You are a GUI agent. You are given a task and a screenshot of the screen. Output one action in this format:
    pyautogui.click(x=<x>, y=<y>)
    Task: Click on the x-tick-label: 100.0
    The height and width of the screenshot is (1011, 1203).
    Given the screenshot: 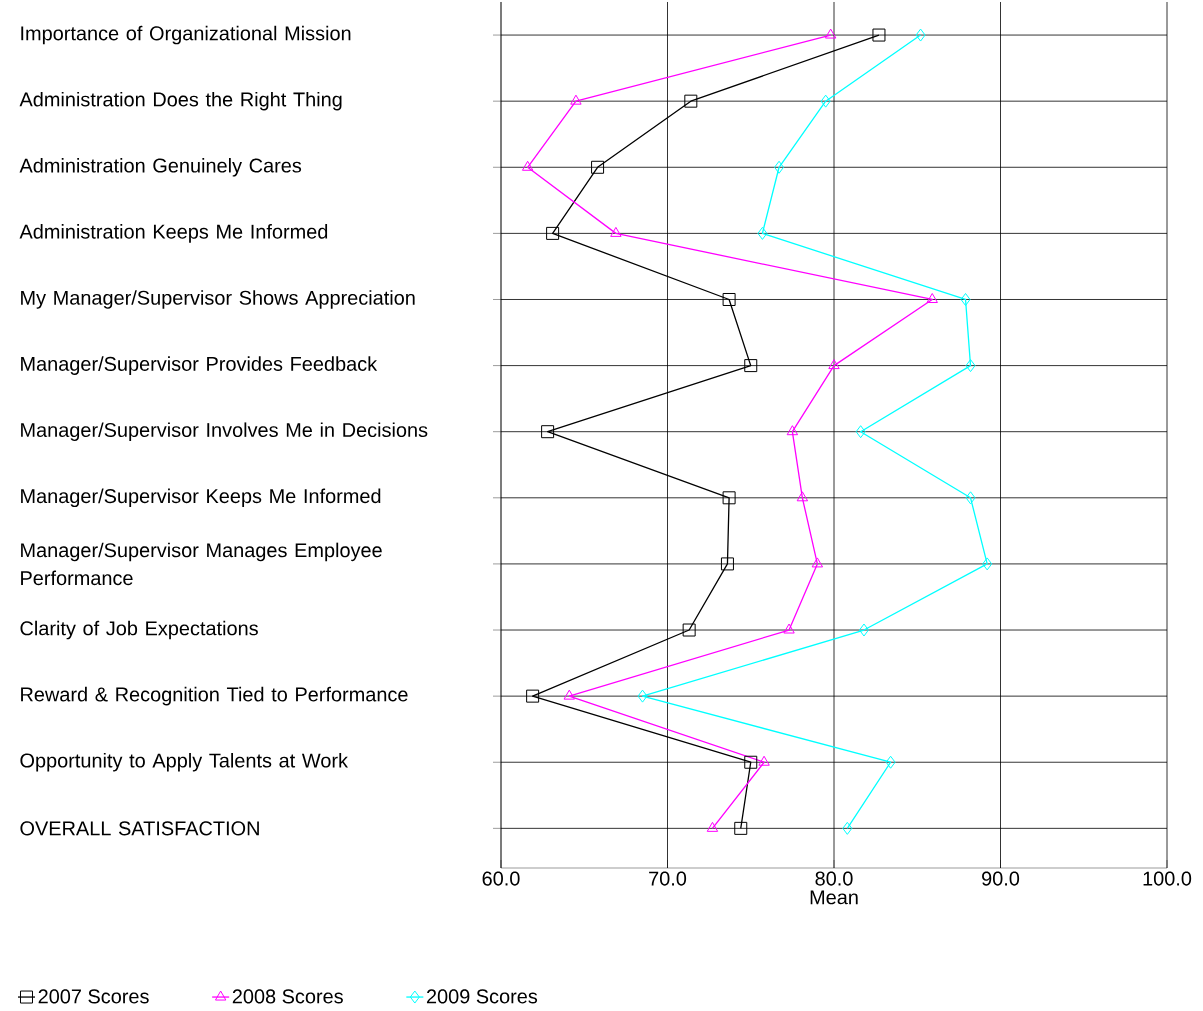 What is the action you would take?
    pyautogui.click(x=1167, y=878)
    